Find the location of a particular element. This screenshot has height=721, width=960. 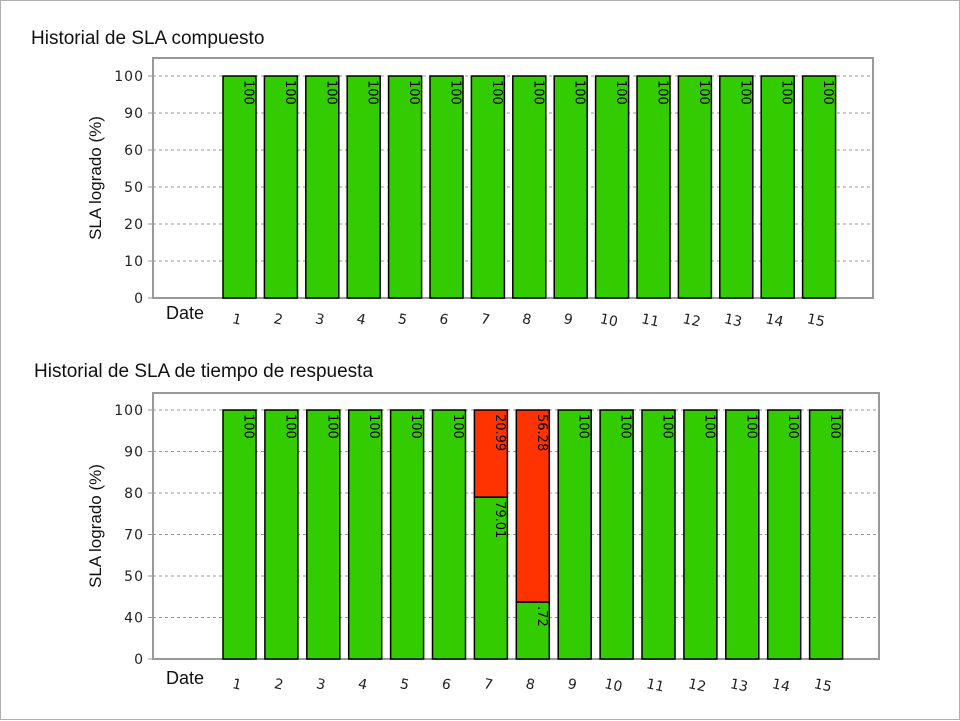

y-tick-label: 20 is located at coordinates (134, 225).